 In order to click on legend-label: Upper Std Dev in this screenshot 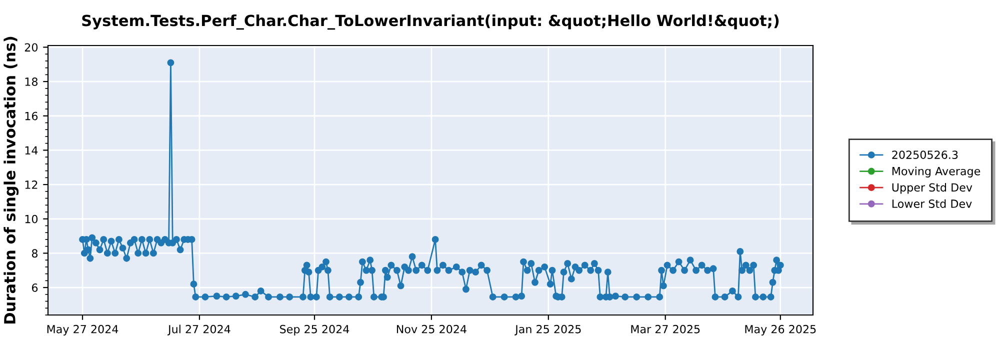, I will do `click(932, 188)`.